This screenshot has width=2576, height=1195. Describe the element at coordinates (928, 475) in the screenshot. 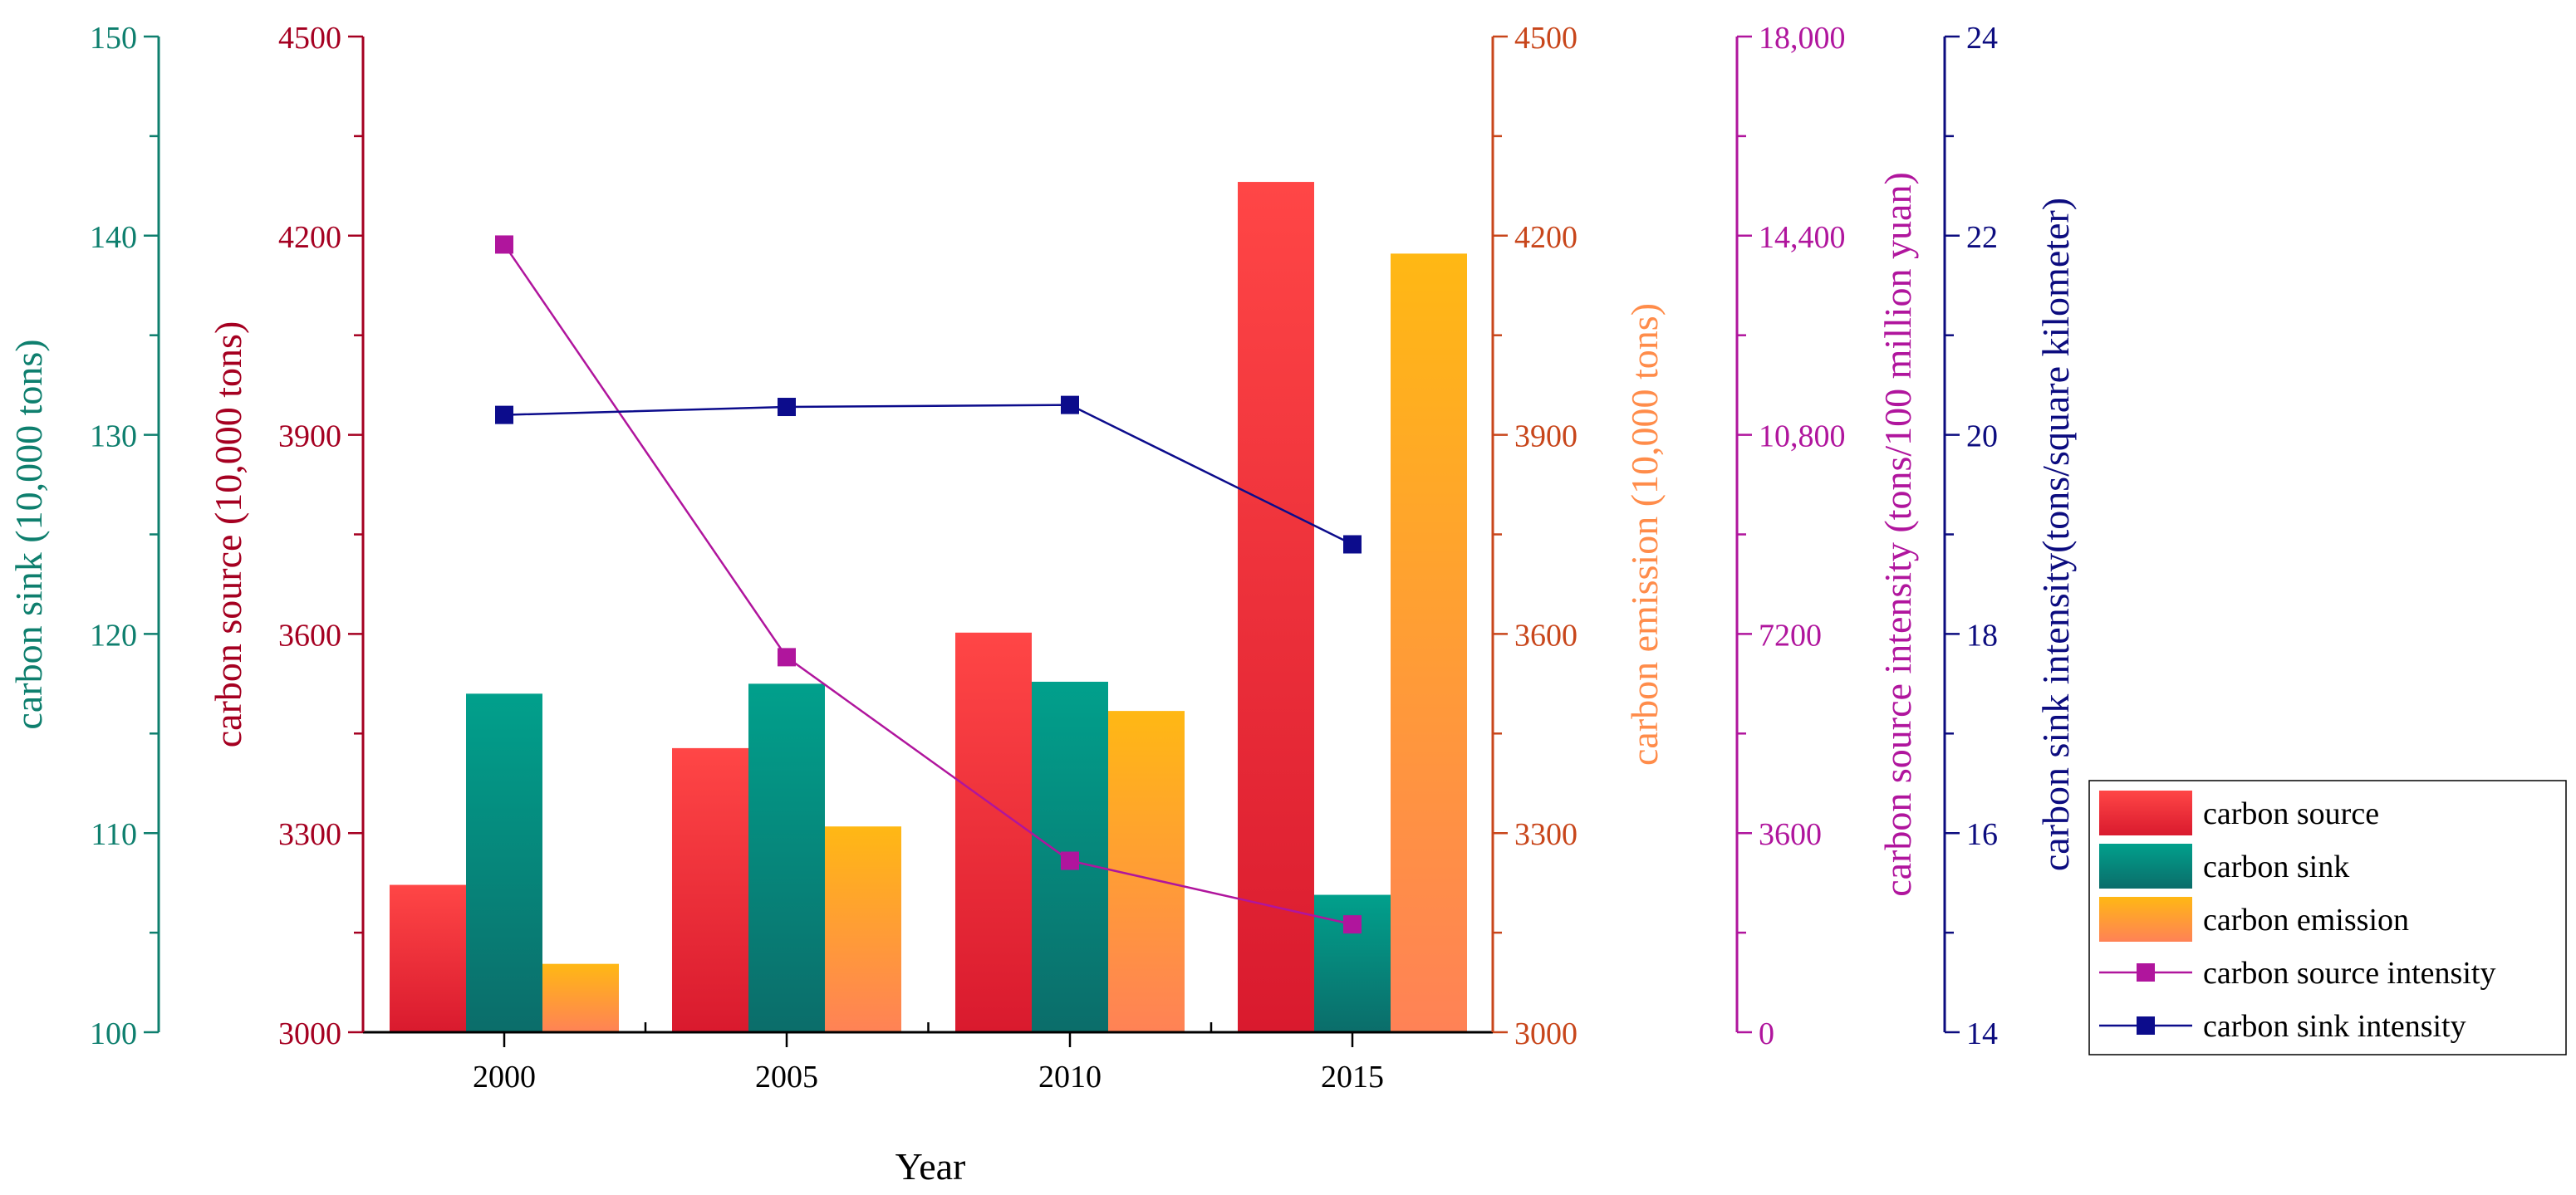

I see `line-sink_intensity` at that location.